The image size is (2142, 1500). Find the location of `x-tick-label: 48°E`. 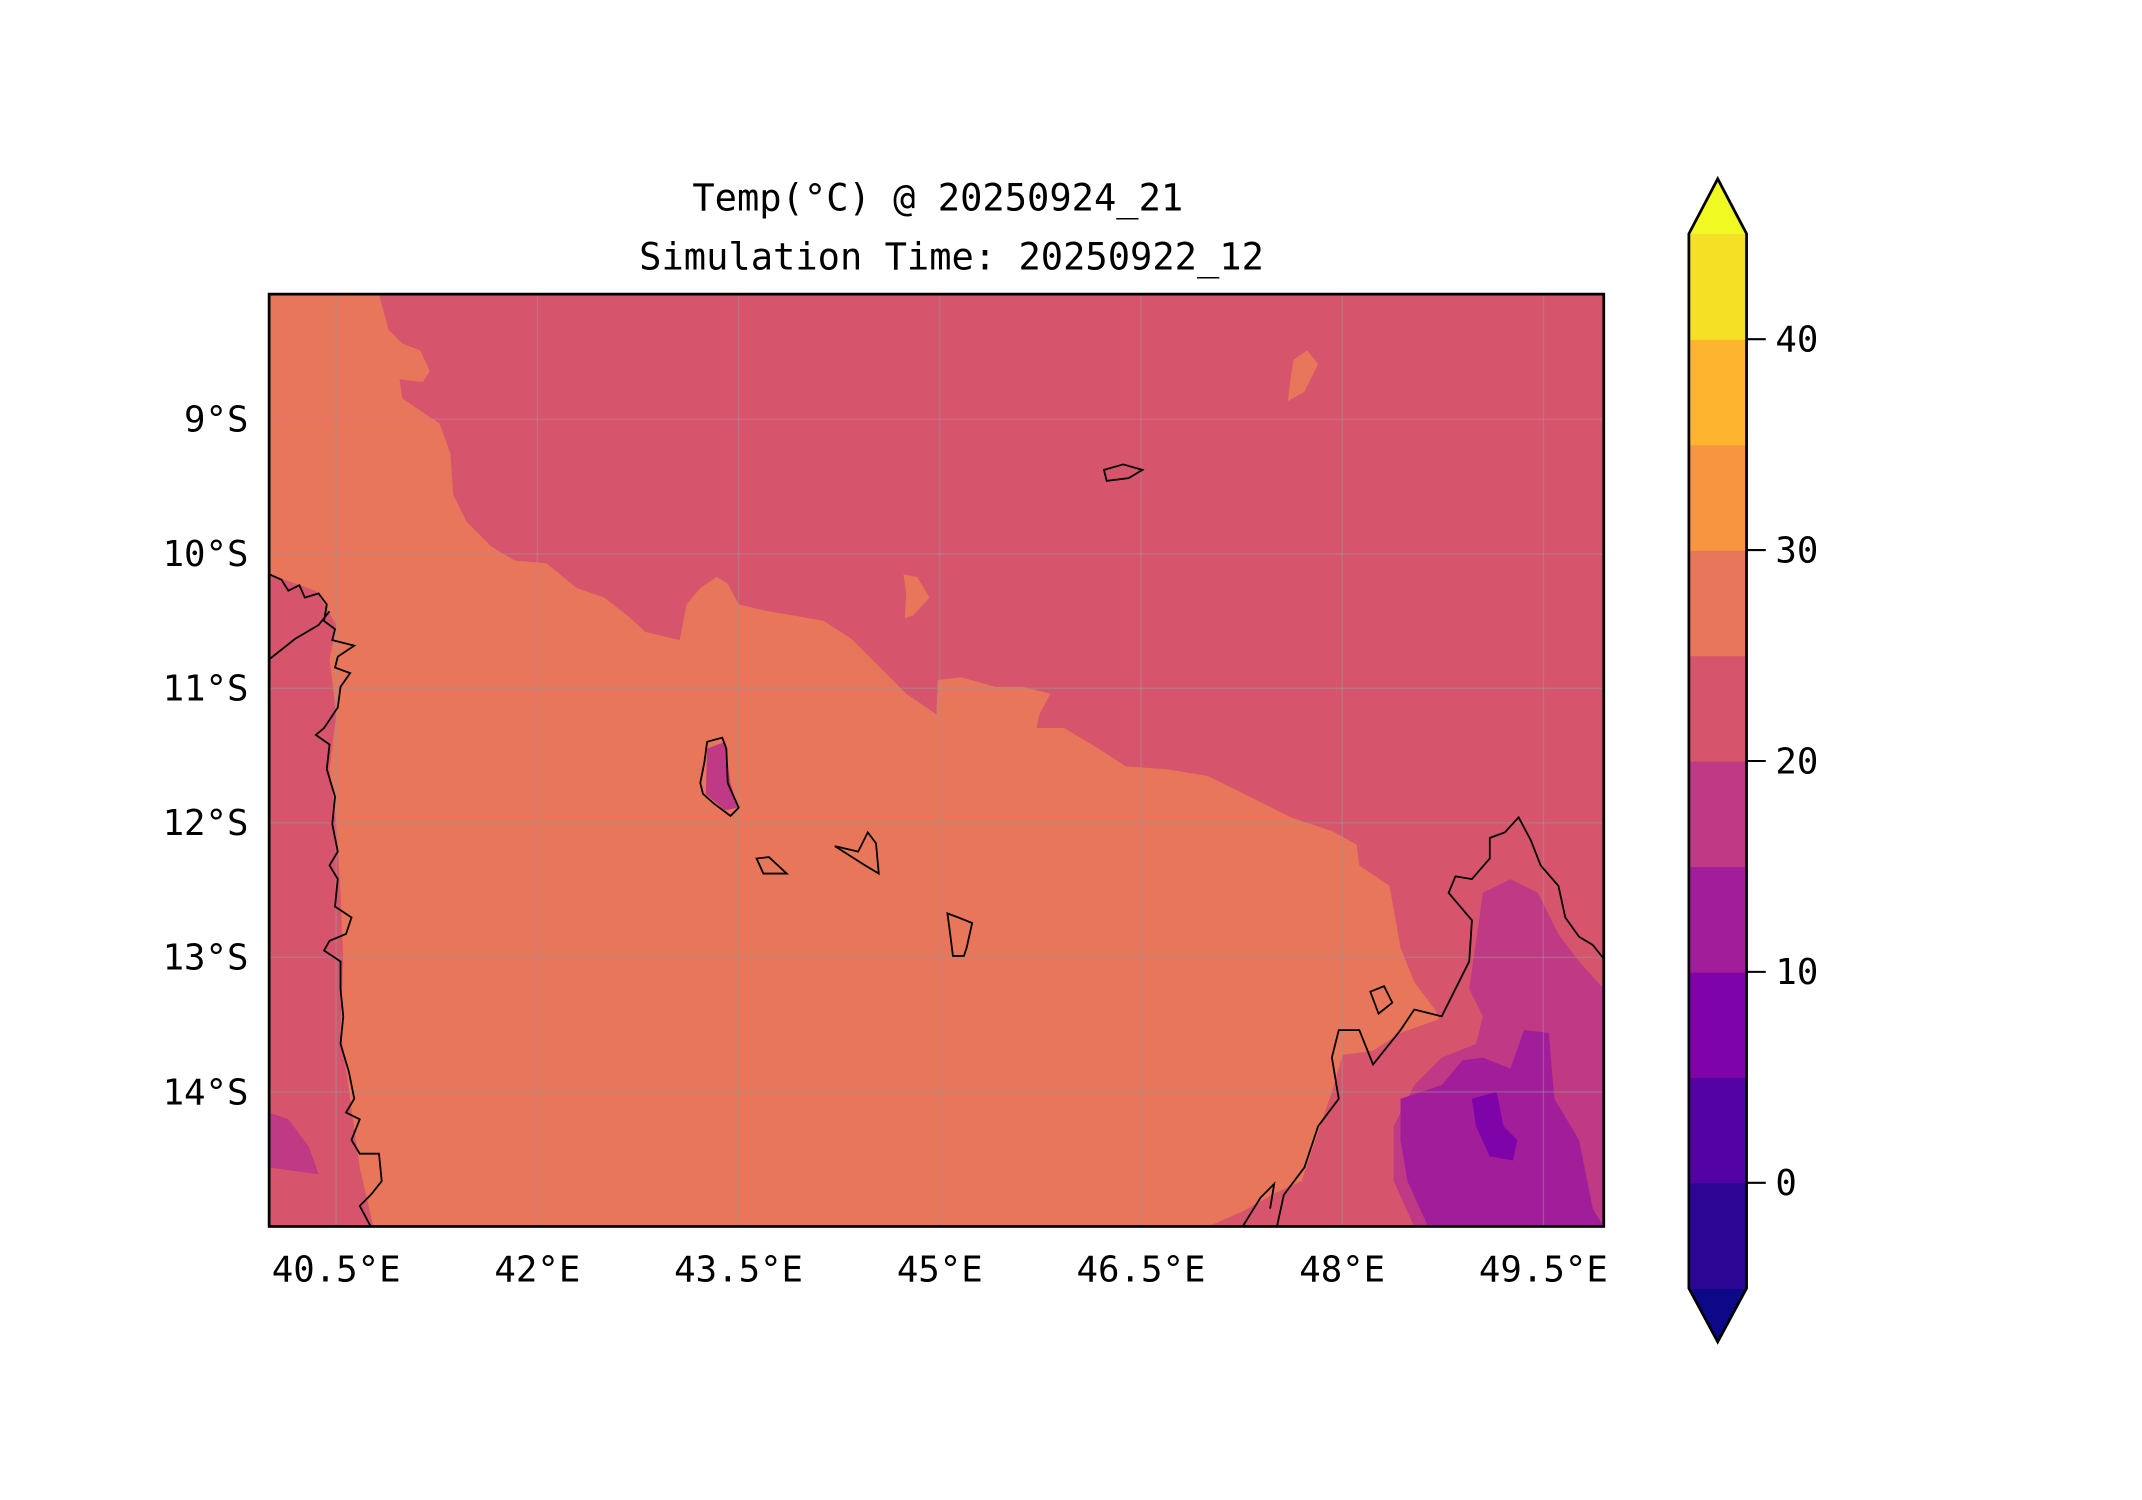

x-tick-label: 48°E is located at coordinates (1342, 1269).